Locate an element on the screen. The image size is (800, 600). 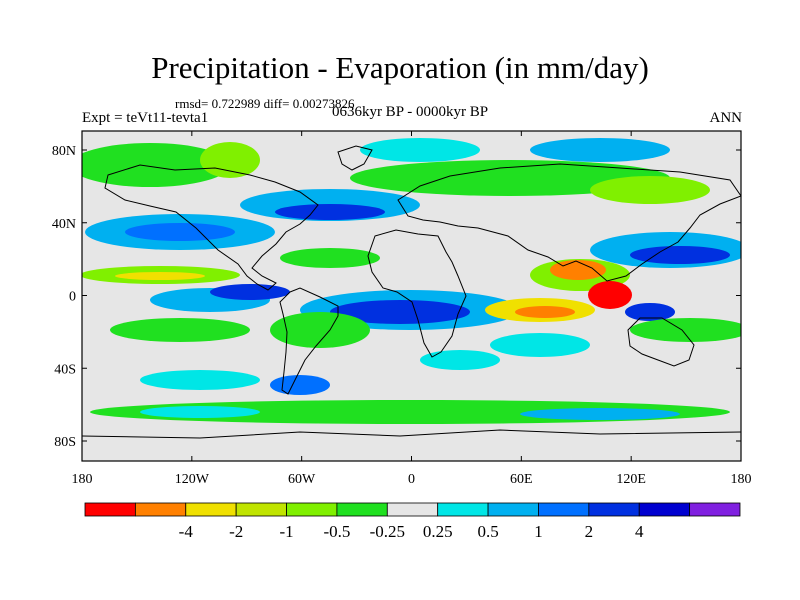
lat-tick-label: 80S is located at coordinates (65, 442).